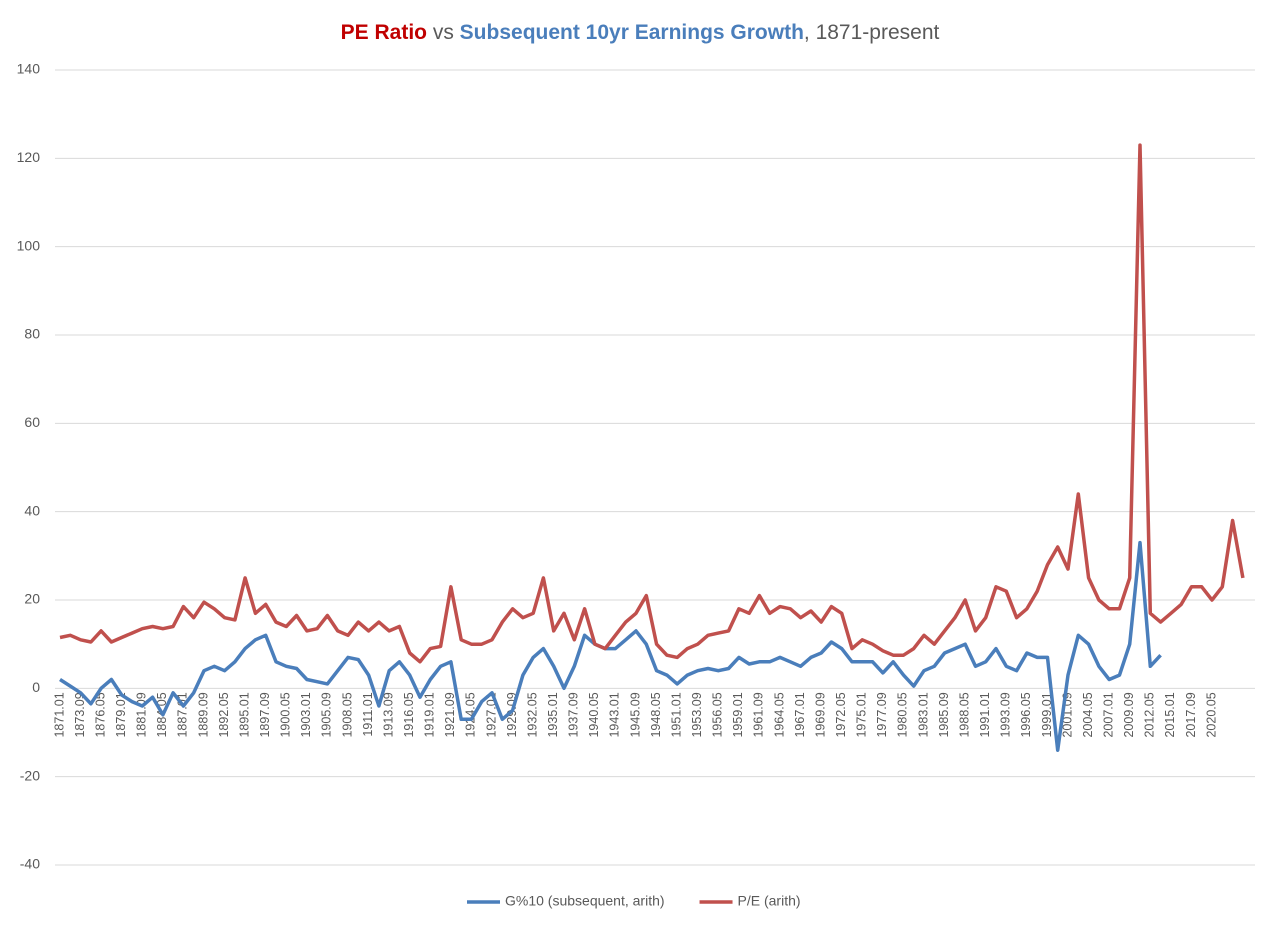  Describe the element at coordinates (80, 714) in the screenshot. I see `x-tick-label: 1873.09` at that location.